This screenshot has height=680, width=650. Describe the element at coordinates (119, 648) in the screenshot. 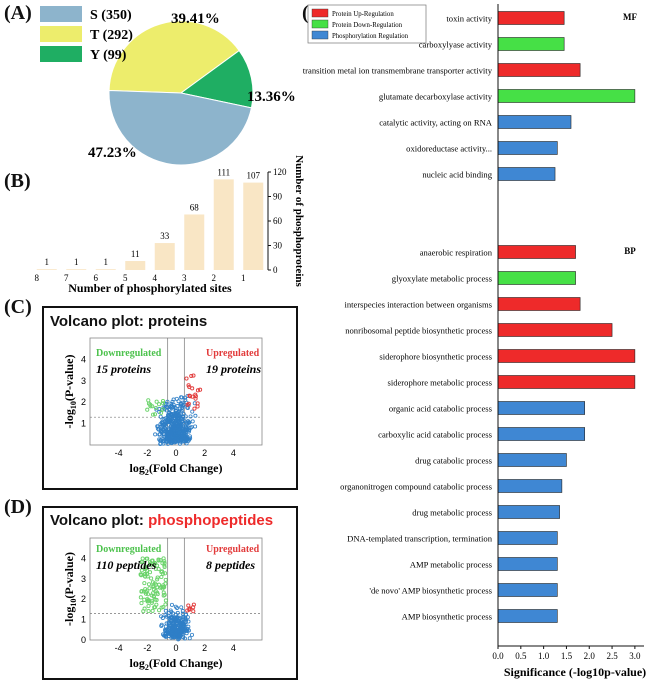

I see `volcano-xtick--4: -4` at that location.